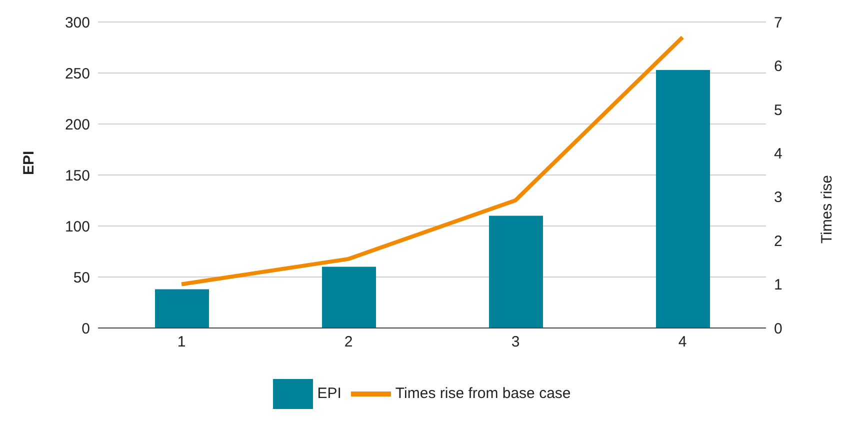  Describe the element at coordinates (778, 329) in the screenshot. I see `y2-tick-label: 0` at that location.